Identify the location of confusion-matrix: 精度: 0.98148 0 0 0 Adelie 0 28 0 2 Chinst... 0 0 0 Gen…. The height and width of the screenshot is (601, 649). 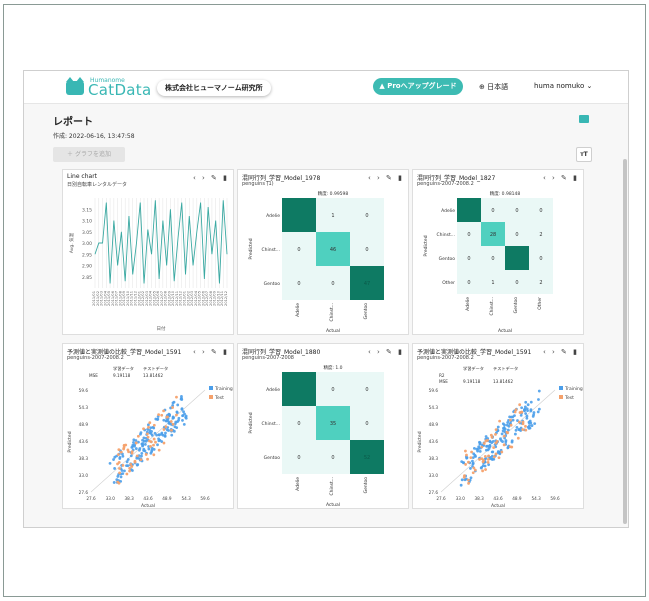
(488, 262).